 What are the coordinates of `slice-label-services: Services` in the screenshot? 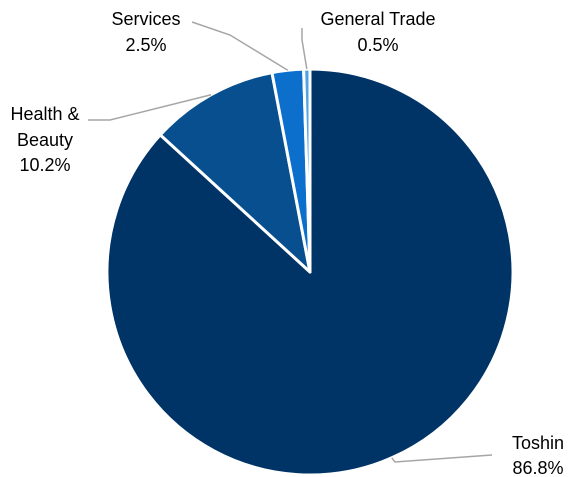 It's located at (145, 19).